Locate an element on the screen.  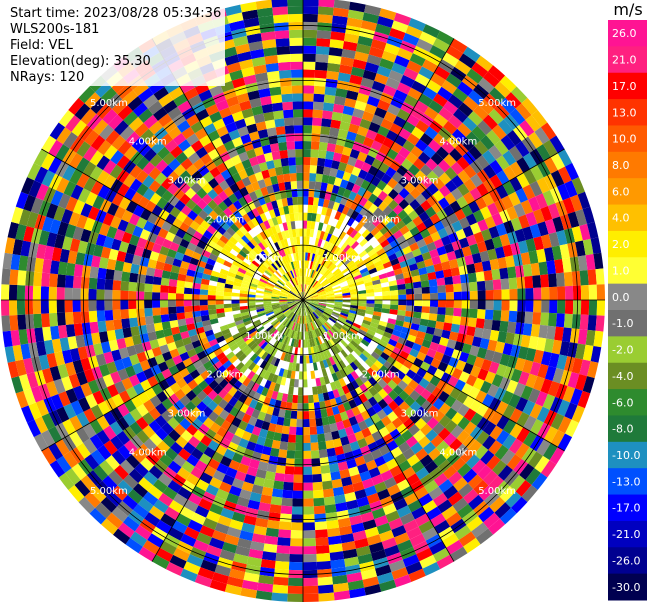
ring-label: 3.00km is located at coordinates (420, 414).